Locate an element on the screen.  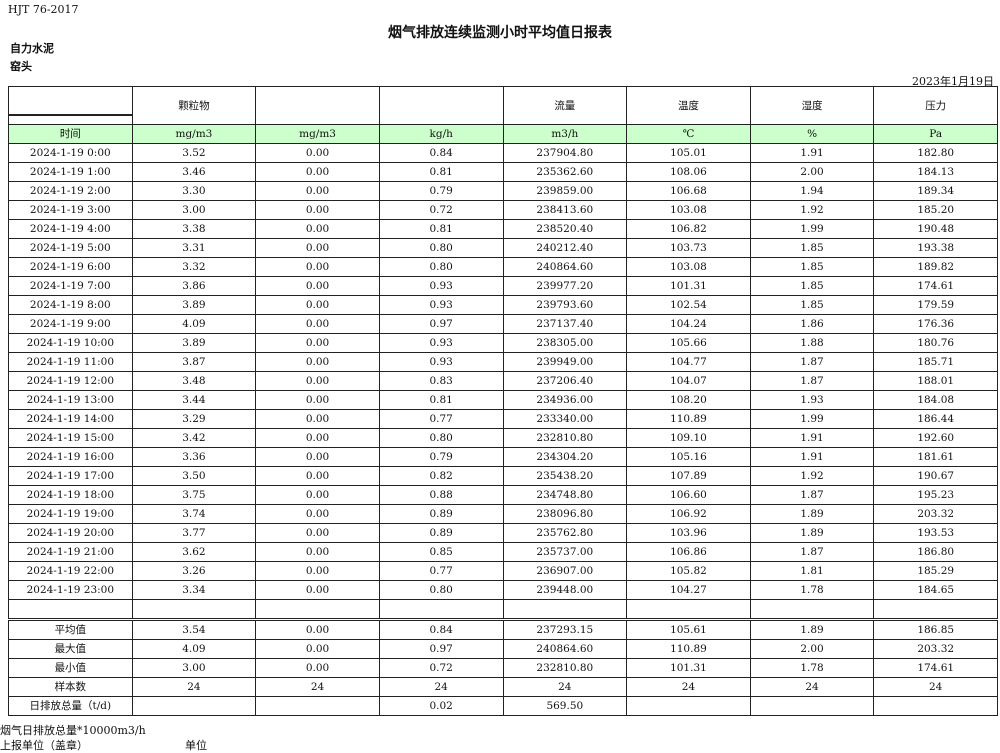
table-cell: 3.46 is located at coordinates (194, 172).